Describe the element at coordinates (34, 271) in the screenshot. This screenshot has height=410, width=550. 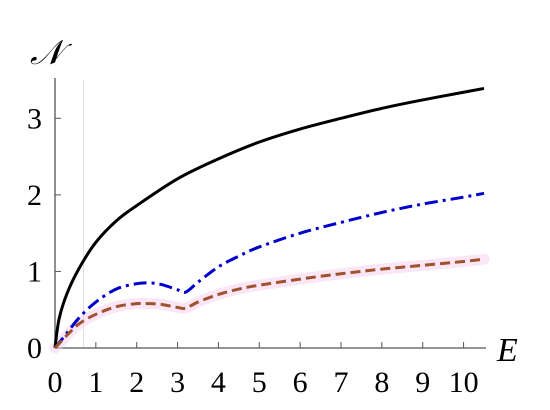
I see `y-tick-label: 1` at that location.